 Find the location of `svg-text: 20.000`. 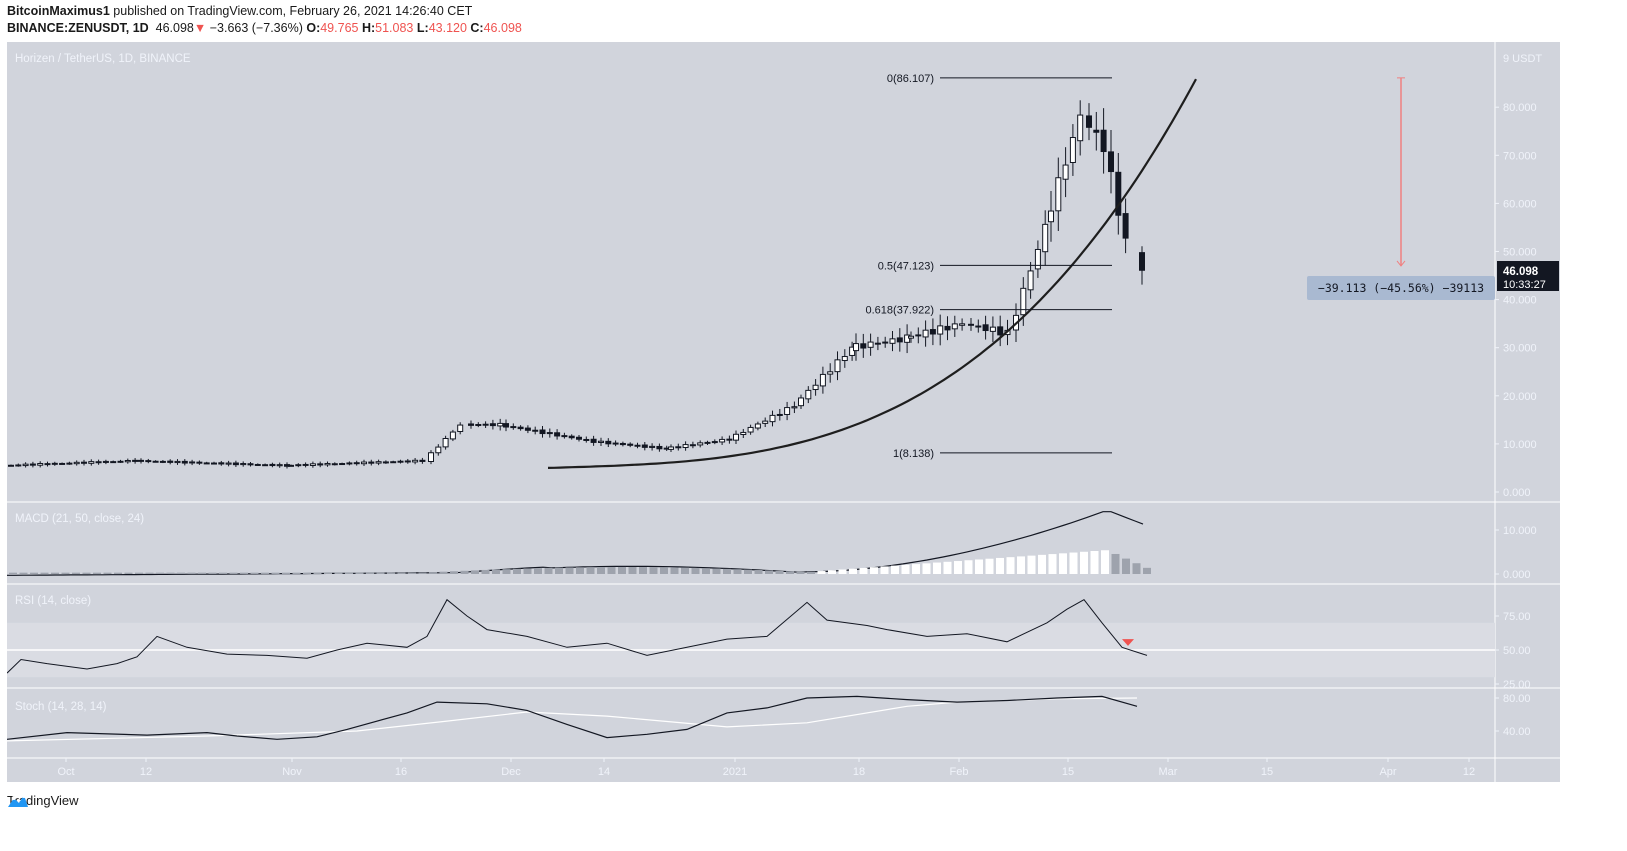

svg-text: 20.000 is located at coordinates (1520, 397).